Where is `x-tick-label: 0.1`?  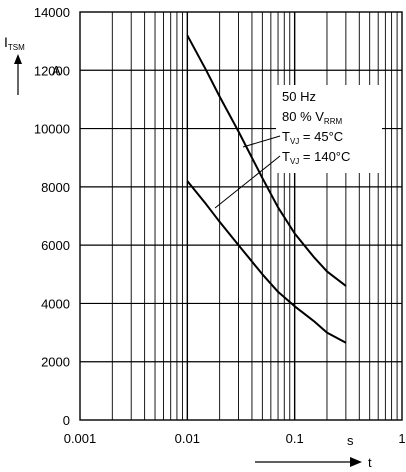
x-tick-label: 0.1 is located at coordinates (295, 438).